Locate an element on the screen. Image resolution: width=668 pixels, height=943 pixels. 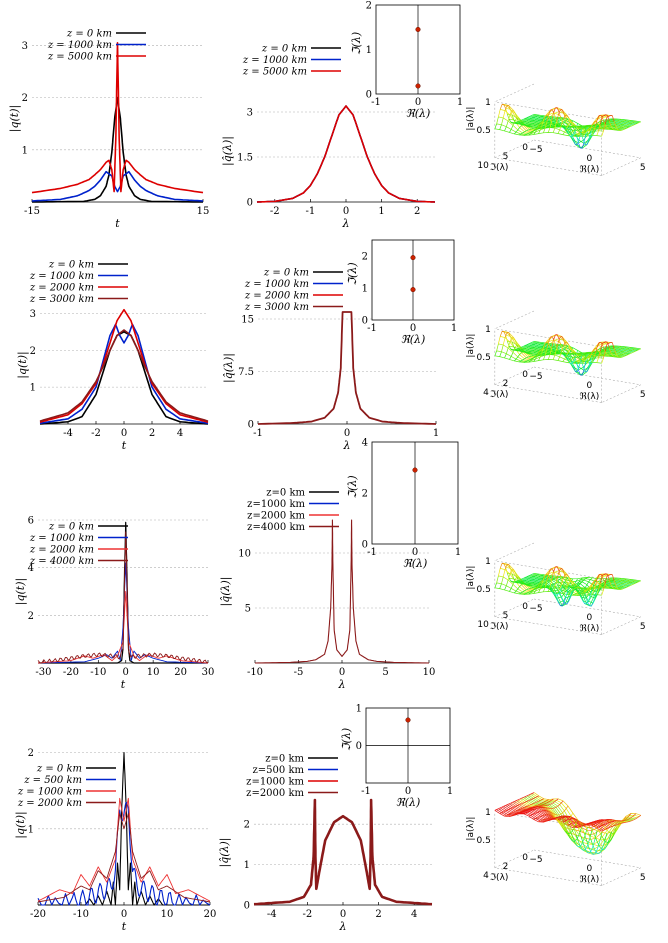
row3-surface-z-tick: 0.5 is located at coordinates (484, 590).